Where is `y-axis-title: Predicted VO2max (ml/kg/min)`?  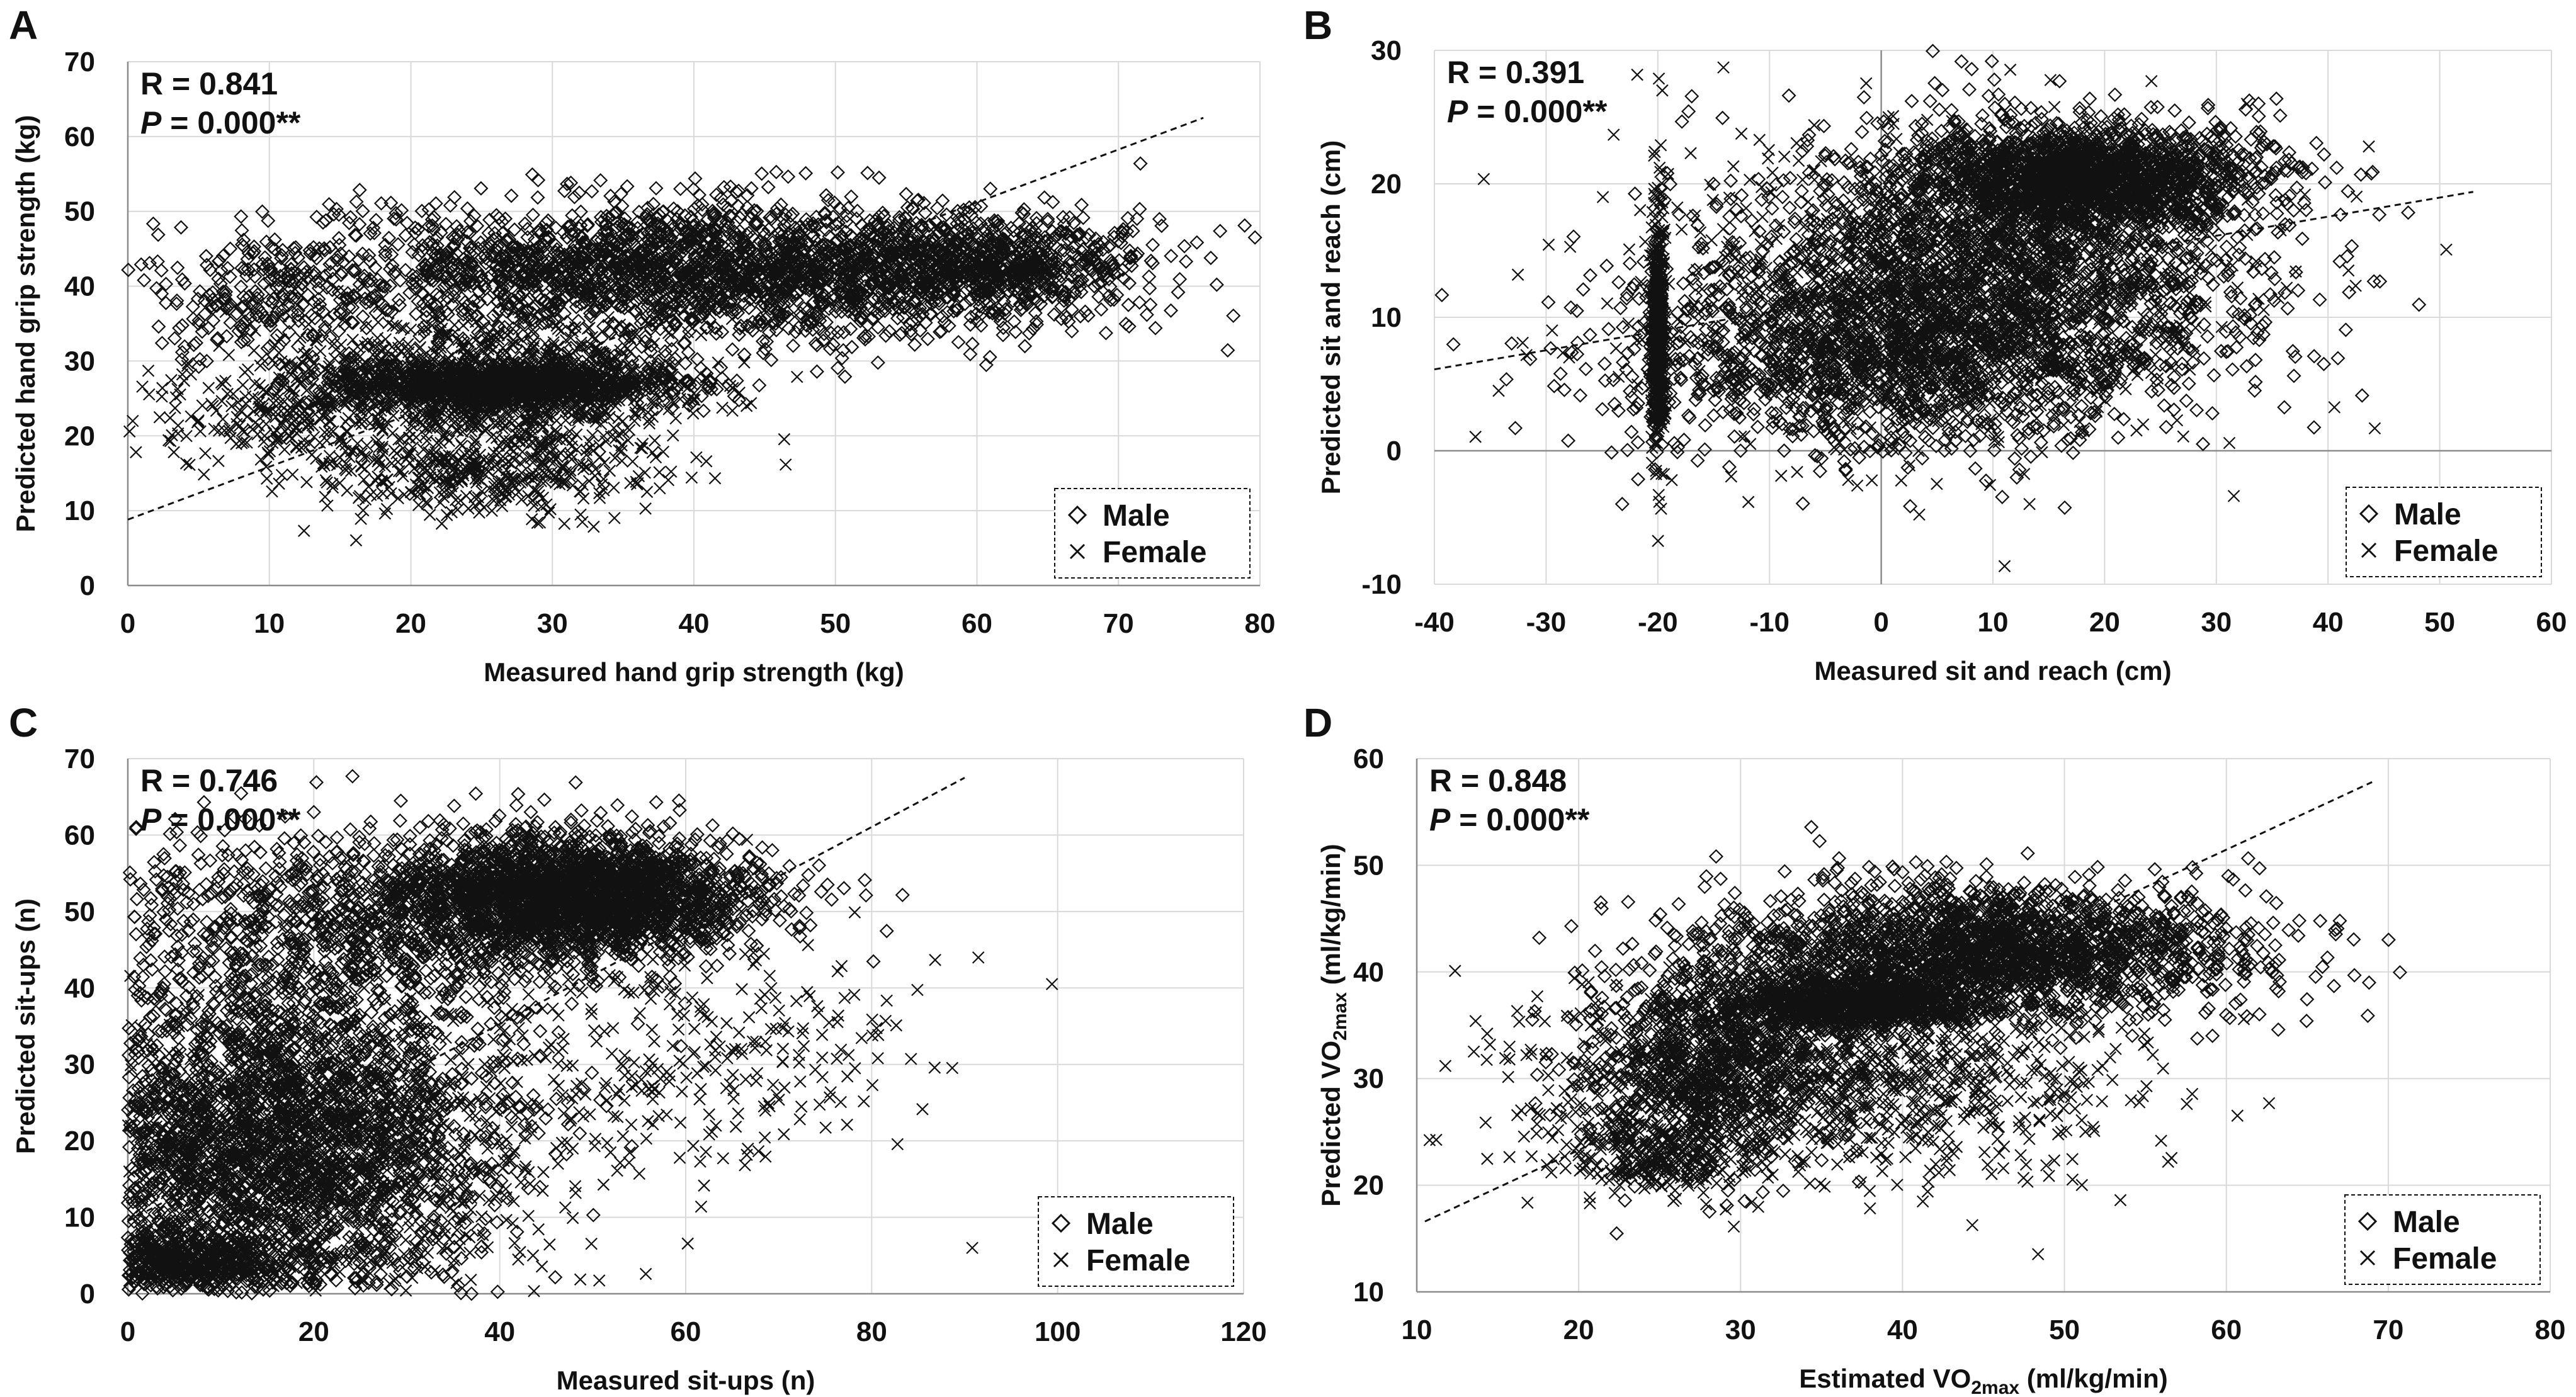 y-axis-title: Predicted VO2max (ml/kg/min) is located at coordinates (1333, 1025).